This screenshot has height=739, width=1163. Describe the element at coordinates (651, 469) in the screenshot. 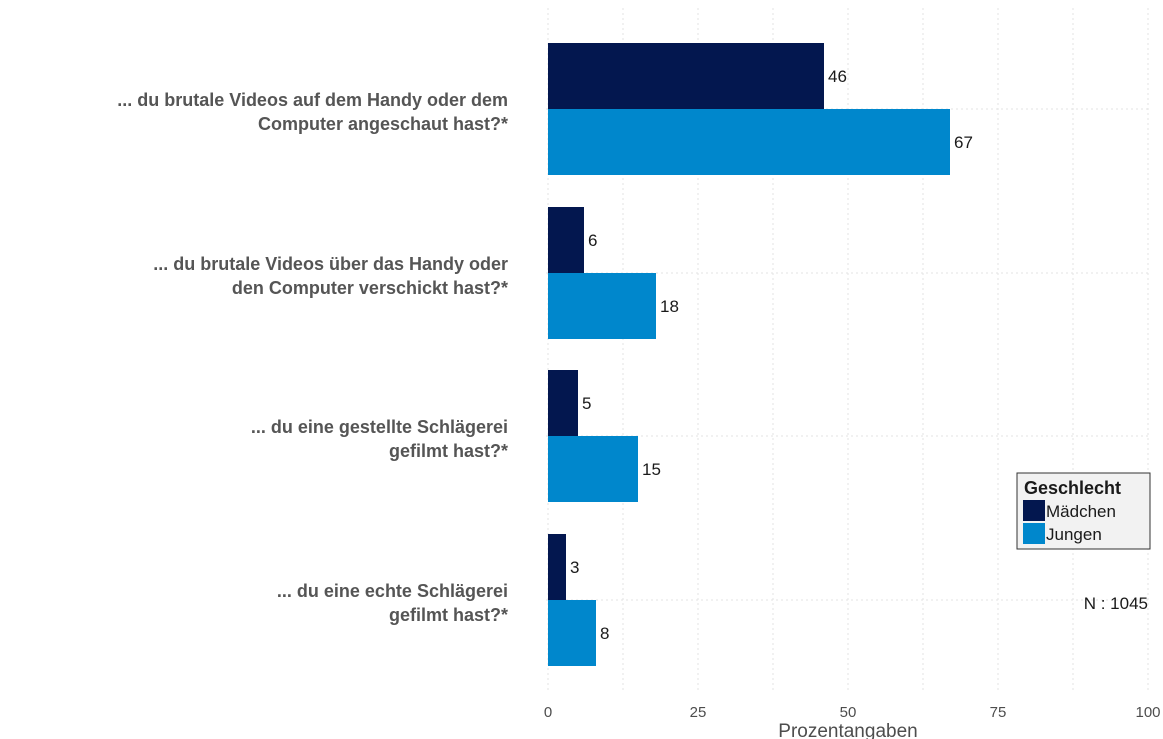

I see `data-label: 15` at that location.